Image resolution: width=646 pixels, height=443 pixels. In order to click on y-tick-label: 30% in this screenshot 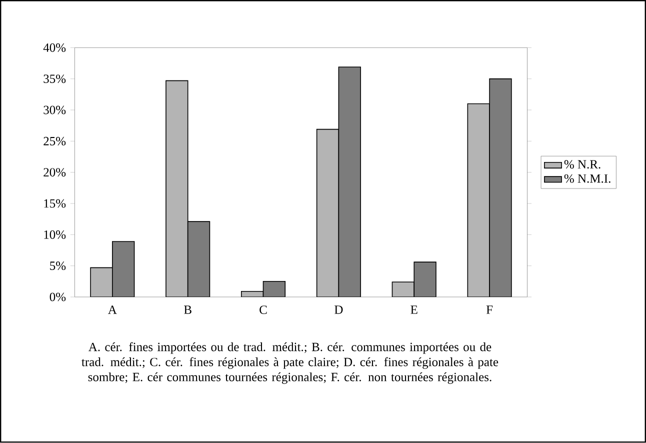, I will do `click(55, 110)`.